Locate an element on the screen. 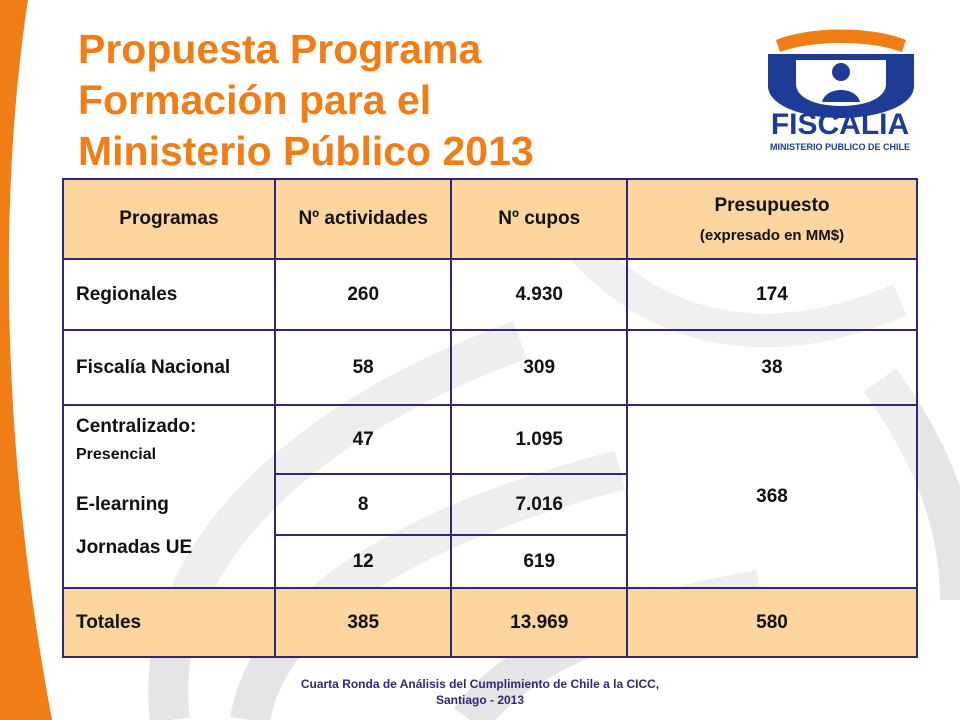 Image resolution: width=960 pixels, height=720 pixels. cell-actividades: 385 is located at coordinates (363, 622).